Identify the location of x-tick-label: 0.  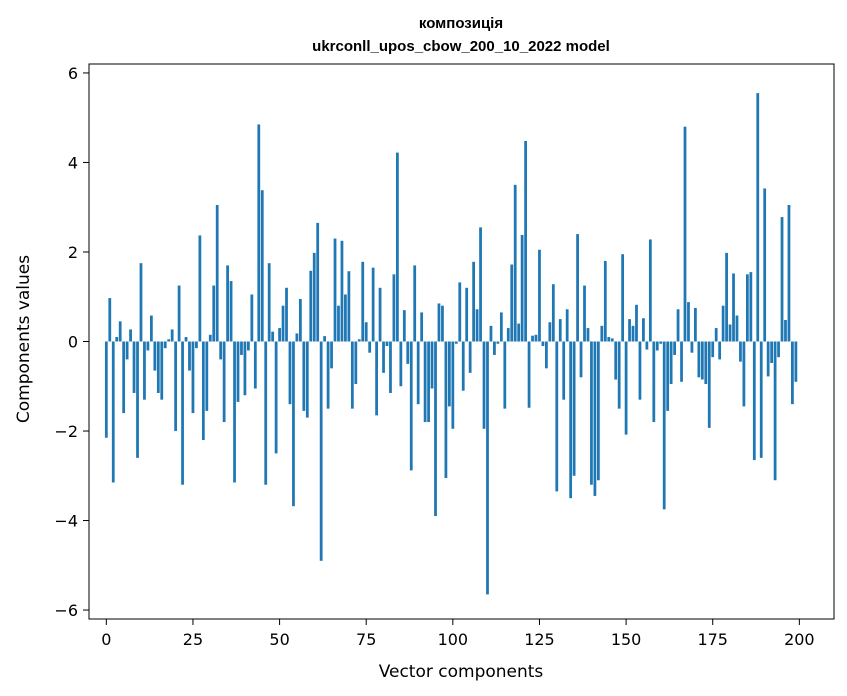
(106, 639).